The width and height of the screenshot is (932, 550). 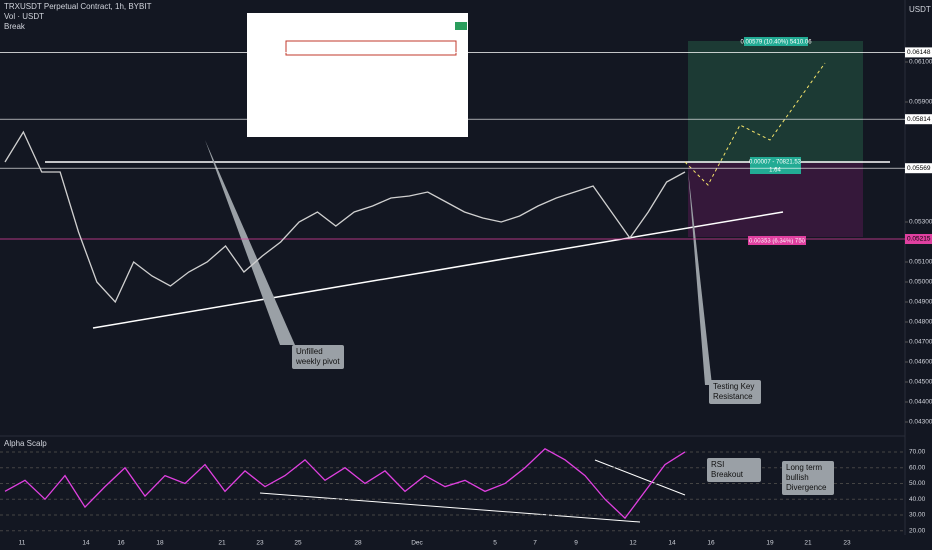 I want to click on target-label: 0.00579 (10.40%) 5410.06, so click(x=776, y=43).